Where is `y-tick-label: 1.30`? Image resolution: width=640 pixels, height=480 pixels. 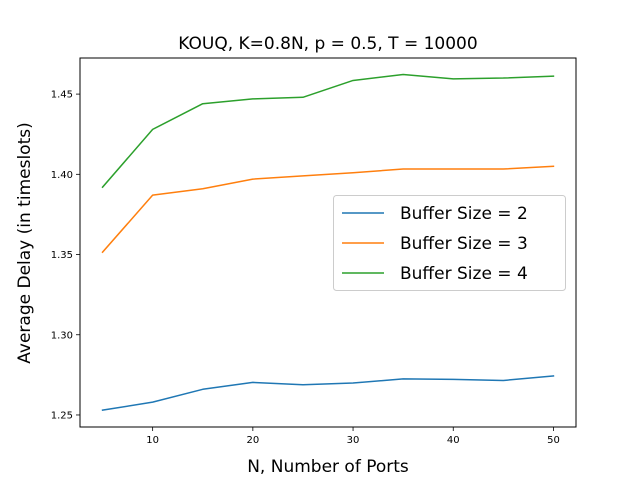
y-tick-label: 1.30 is located at coordinates (62, 335).